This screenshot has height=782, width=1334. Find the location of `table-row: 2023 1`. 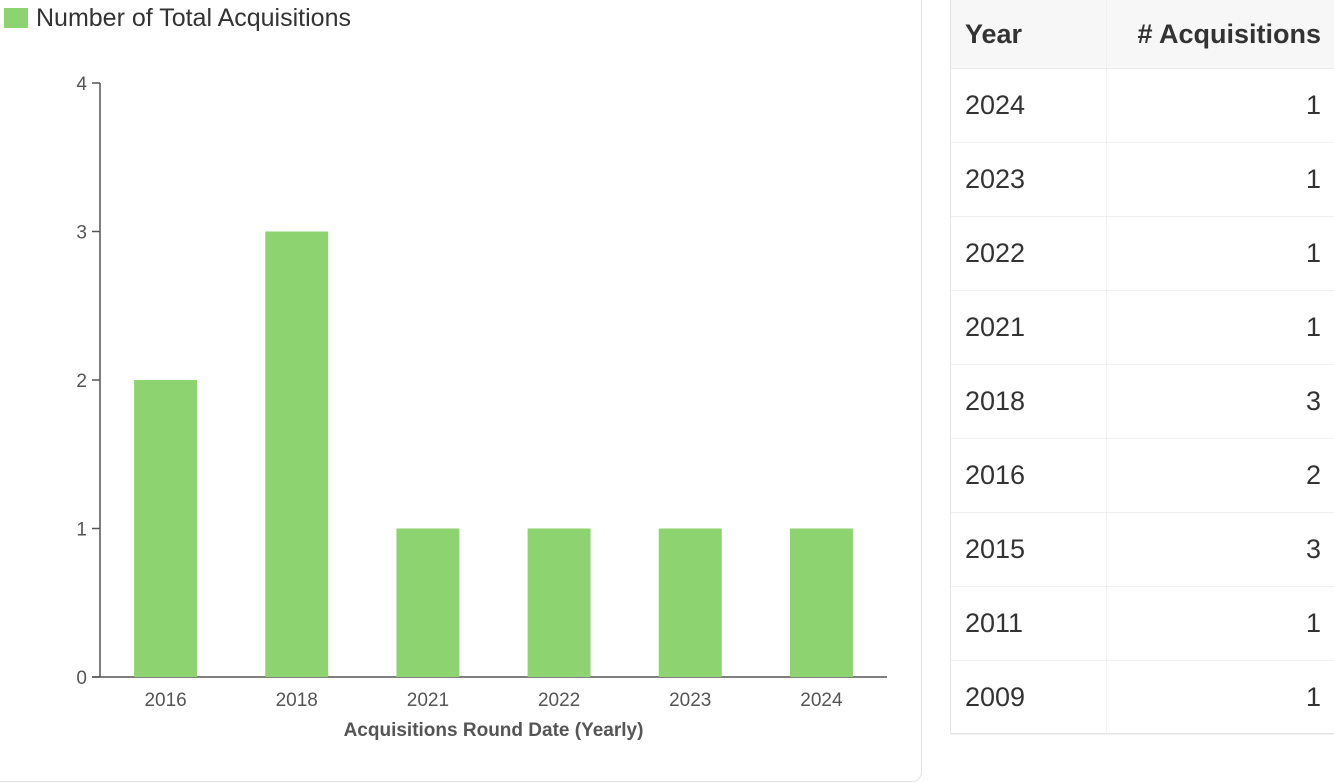

table-row: 2023 1 is located at coordinates (1142, 180).